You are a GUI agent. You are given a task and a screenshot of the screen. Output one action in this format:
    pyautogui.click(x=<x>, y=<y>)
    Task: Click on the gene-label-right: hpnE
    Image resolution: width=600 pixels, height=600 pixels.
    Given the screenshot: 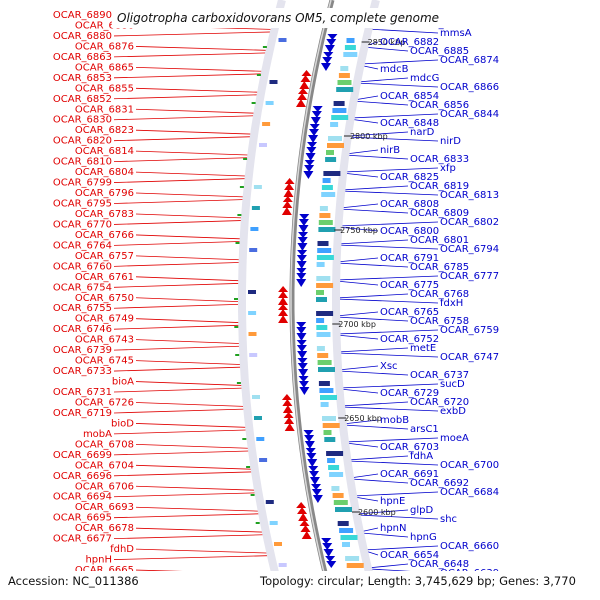 What is the action you would take?
    pyautogui.click(x=392, y=501)
    